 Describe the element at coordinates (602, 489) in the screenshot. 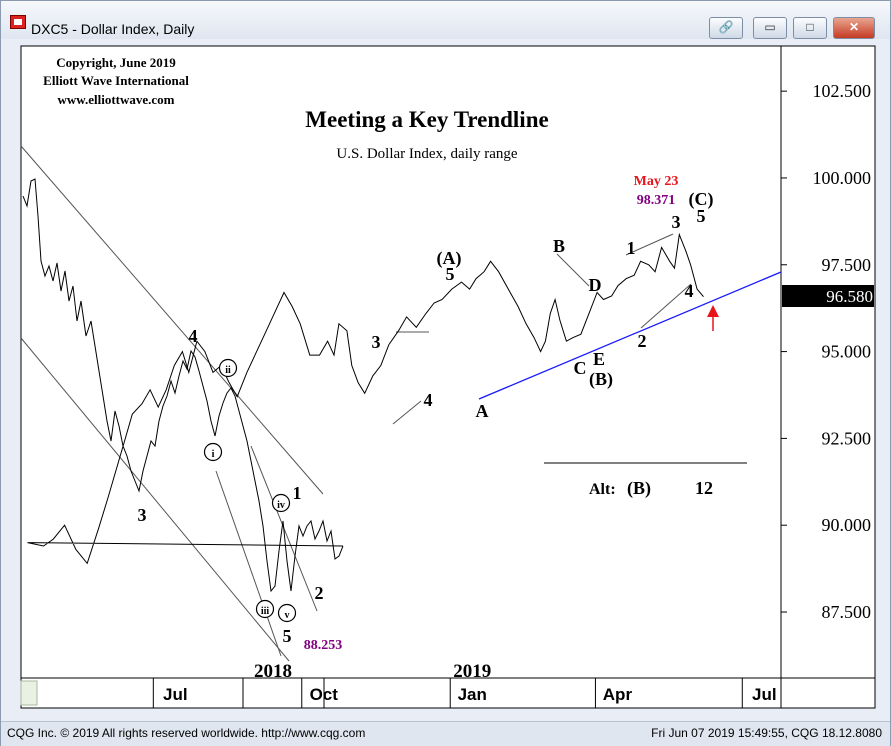

I see `alt-label: Alt:` at that location.